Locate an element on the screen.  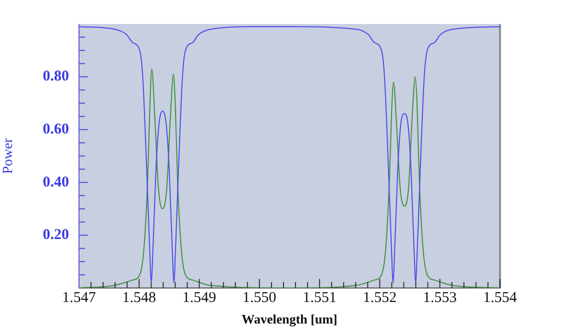
y-tick-label: 0.40 is located at coordinates (55, 182).